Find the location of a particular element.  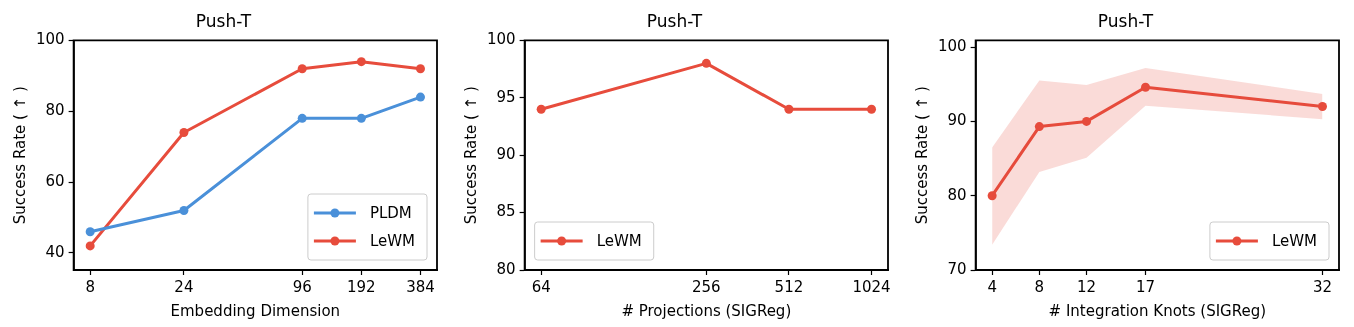

x-tick-label: 1024 is located at coordinates (871, 286).